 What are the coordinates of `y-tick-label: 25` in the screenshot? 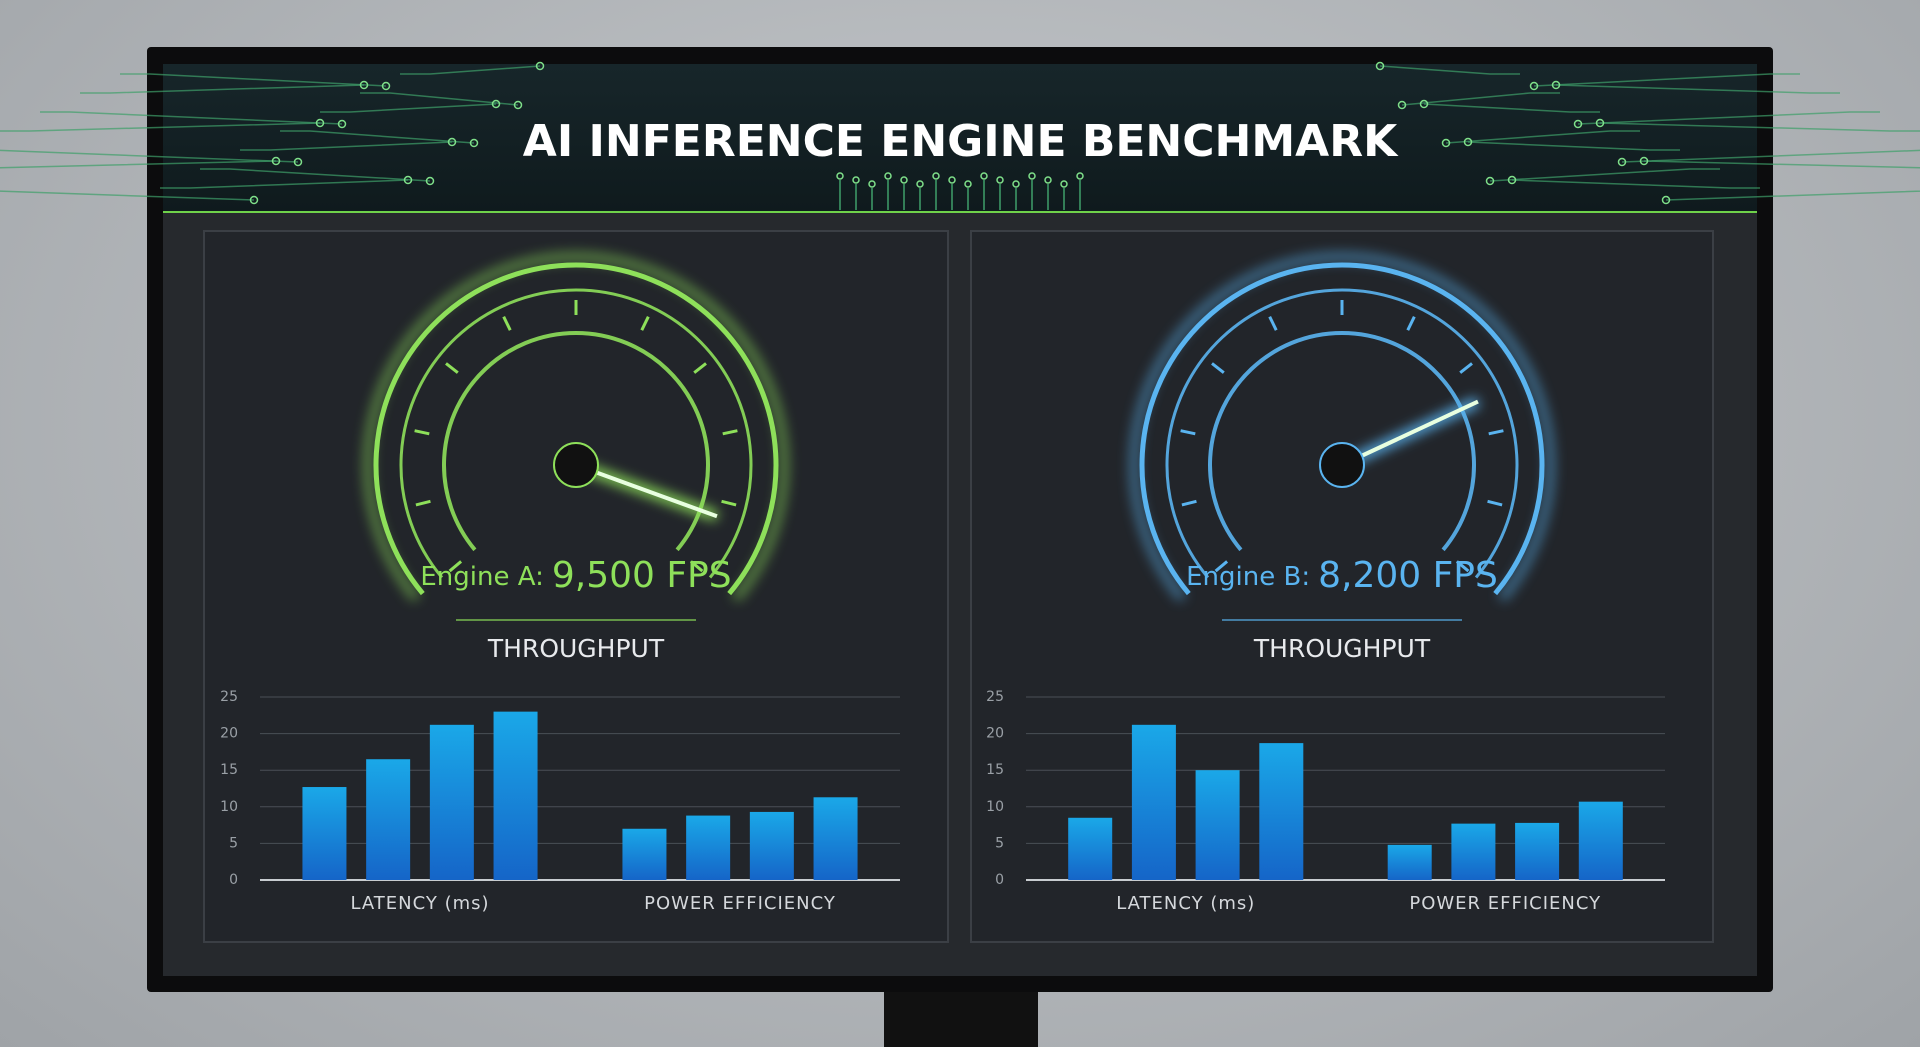 It's located at (995, 697).